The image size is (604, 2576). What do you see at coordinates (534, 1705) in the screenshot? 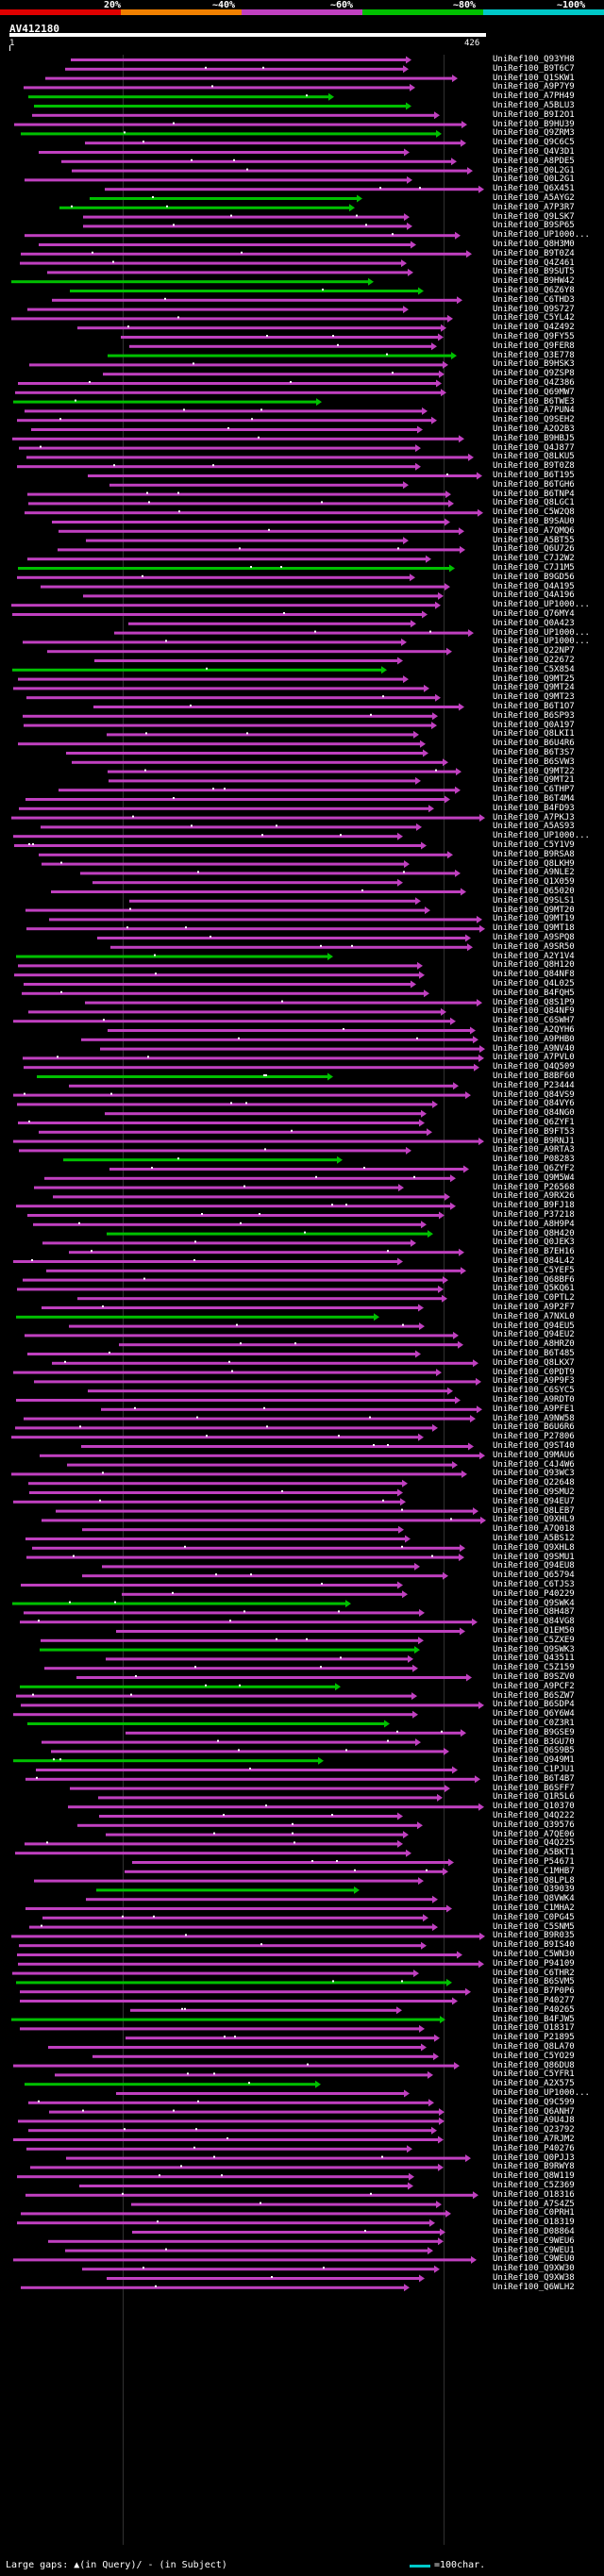
I see `hit-label: UniRef100_B6SDP4` at bounding box center [534, 1705].